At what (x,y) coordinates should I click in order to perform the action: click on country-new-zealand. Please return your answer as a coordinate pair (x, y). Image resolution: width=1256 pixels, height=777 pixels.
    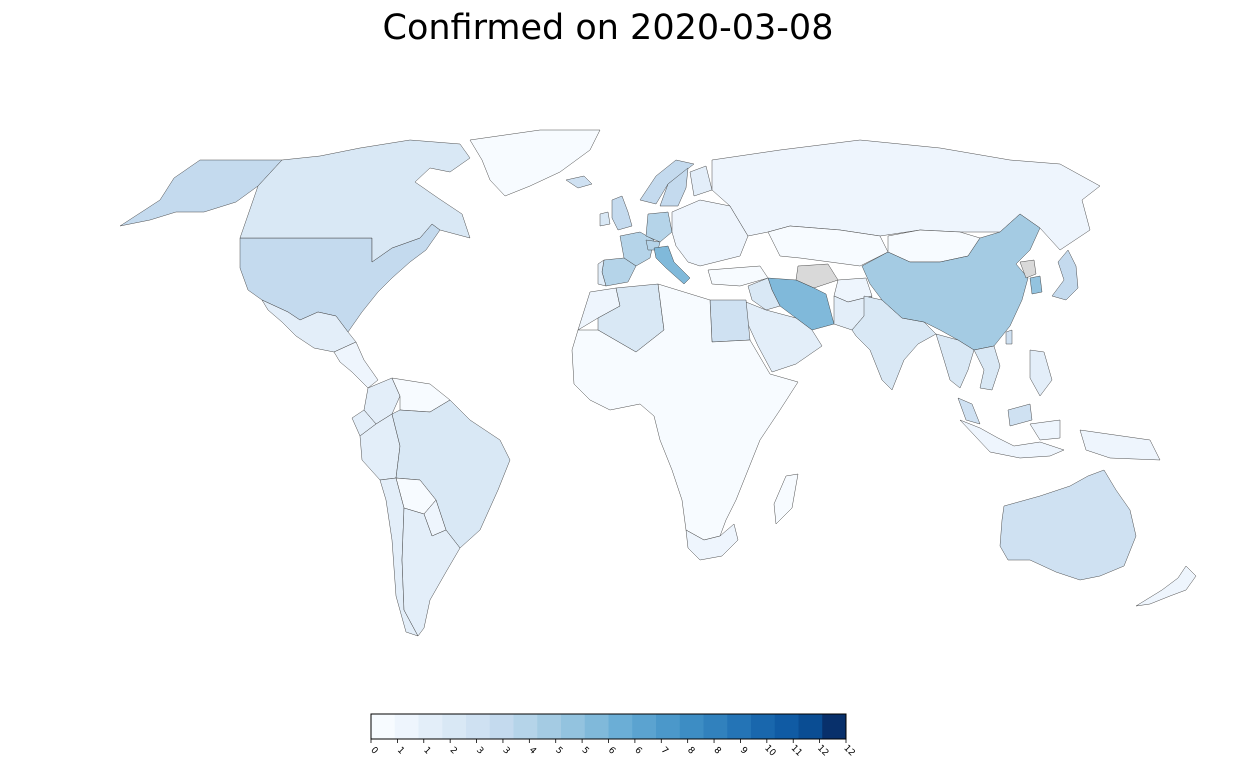
    Looking at the image, I should click on (1166, 586).